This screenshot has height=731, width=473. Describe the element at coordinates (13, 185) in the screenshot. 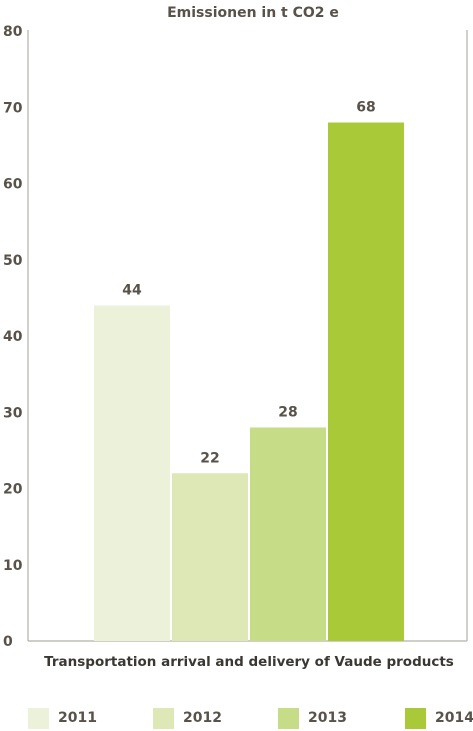

I see `y-tick-label: 60` at that location.